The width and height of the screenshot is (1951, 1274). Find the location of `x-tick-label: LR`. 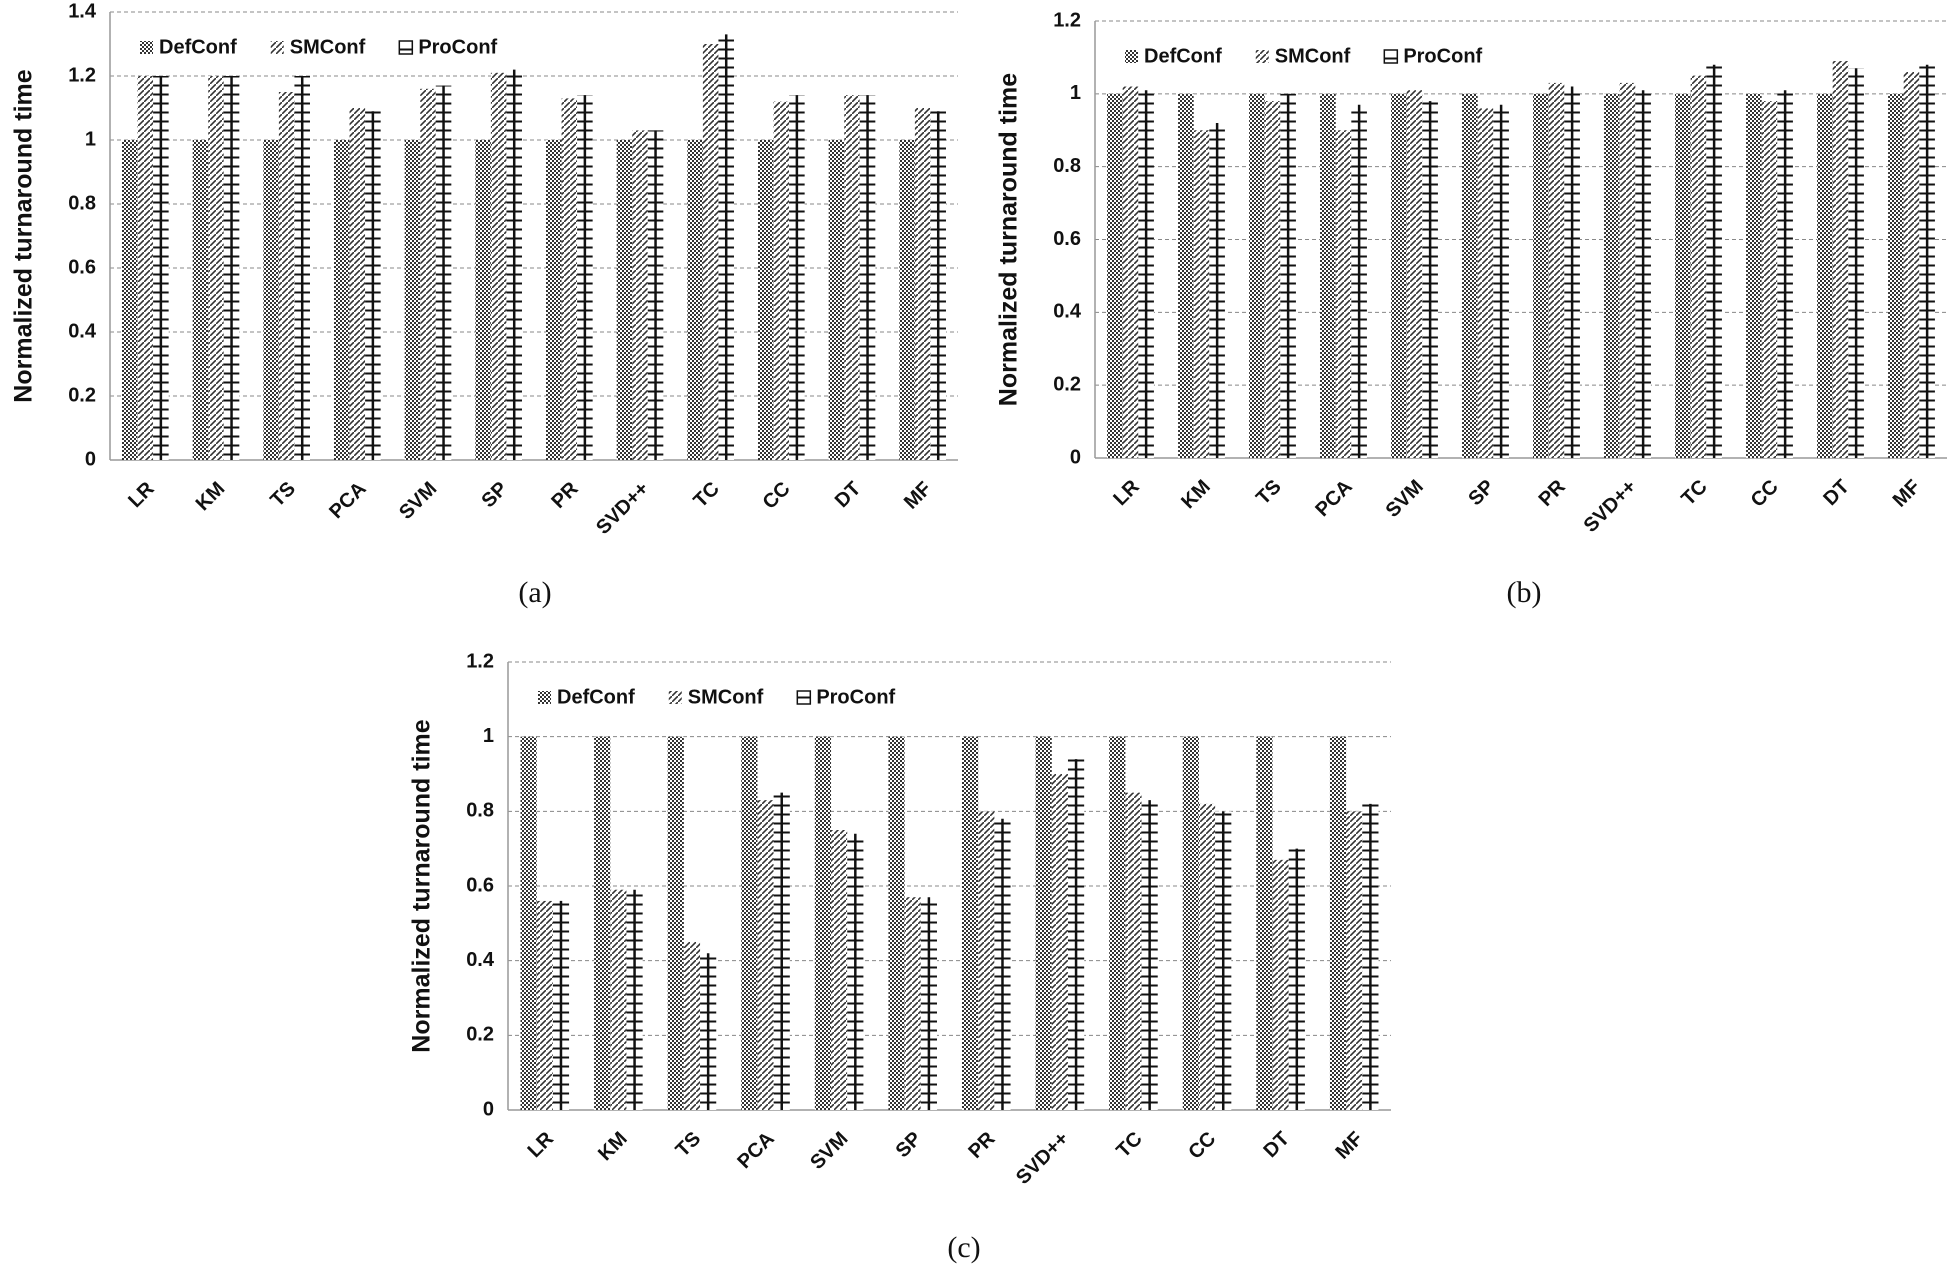

x-tick-label: LR is located at coordinates (1126, 492).